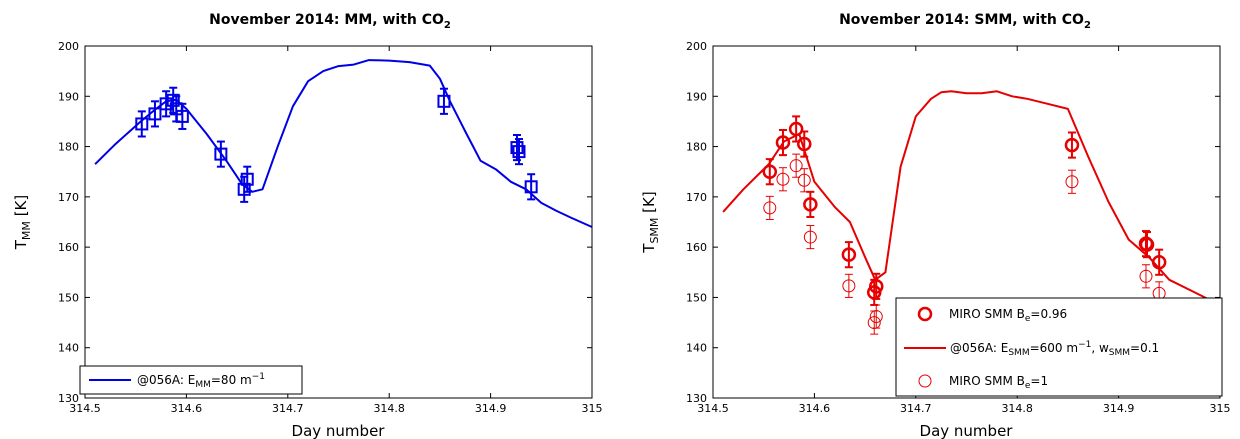  Describe the element at coordinates (203, 385) in the screenshot. I see `legend-subscript: MM` at that location.